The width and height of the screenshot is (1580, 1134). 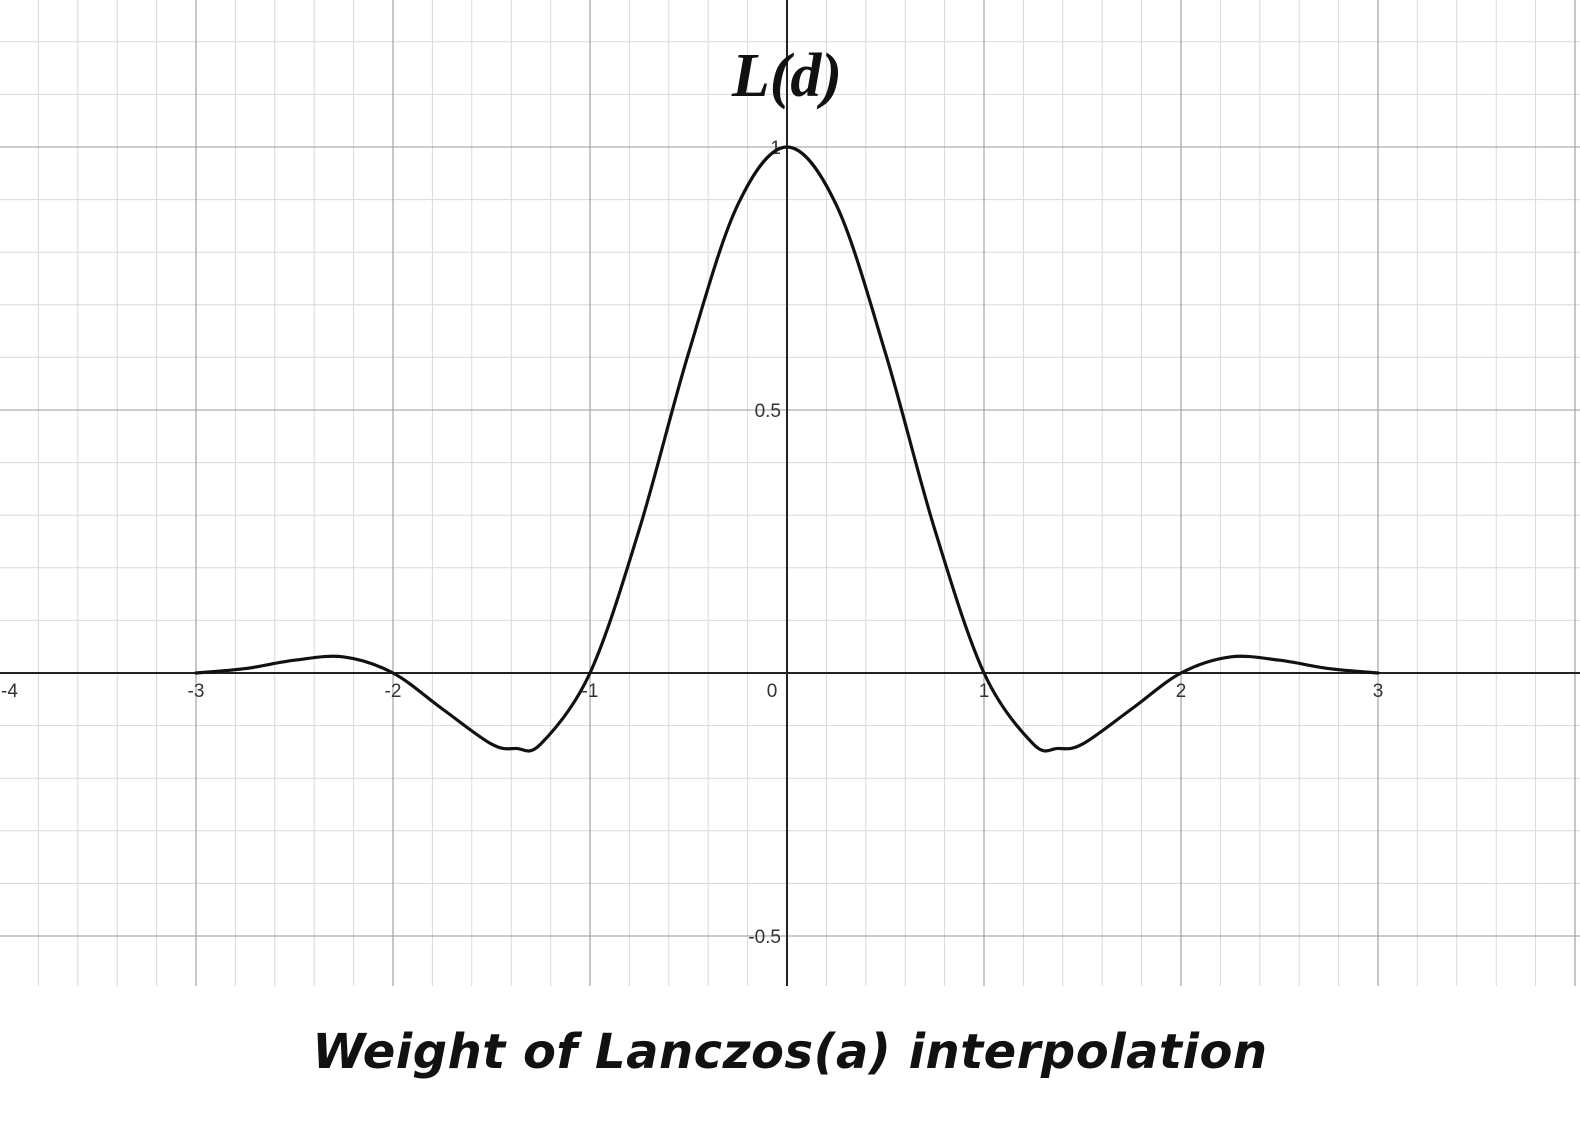 What do you see at coordinates (984, 691) in the screenshot?
I see `x-tick-label: 1` at bounding box center [984, 691].